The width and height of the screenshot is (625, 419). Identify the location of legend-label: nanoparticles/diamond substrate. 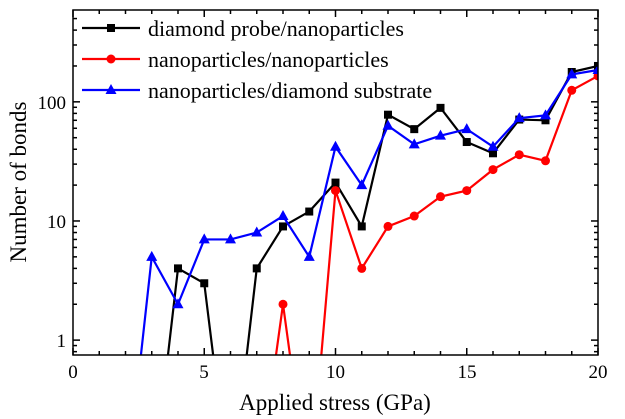
(290, 90).